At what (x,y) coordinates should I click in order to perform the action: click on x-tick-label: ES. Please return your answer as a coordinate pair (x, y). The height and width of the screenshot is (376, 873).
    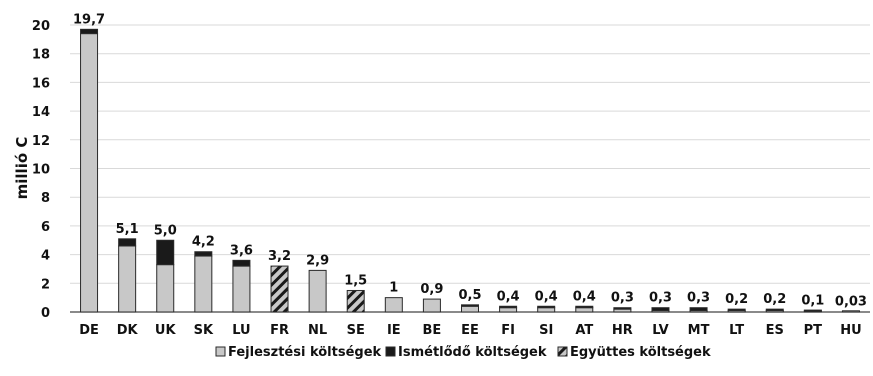
    Looking at the image, I should click on (775, 330).